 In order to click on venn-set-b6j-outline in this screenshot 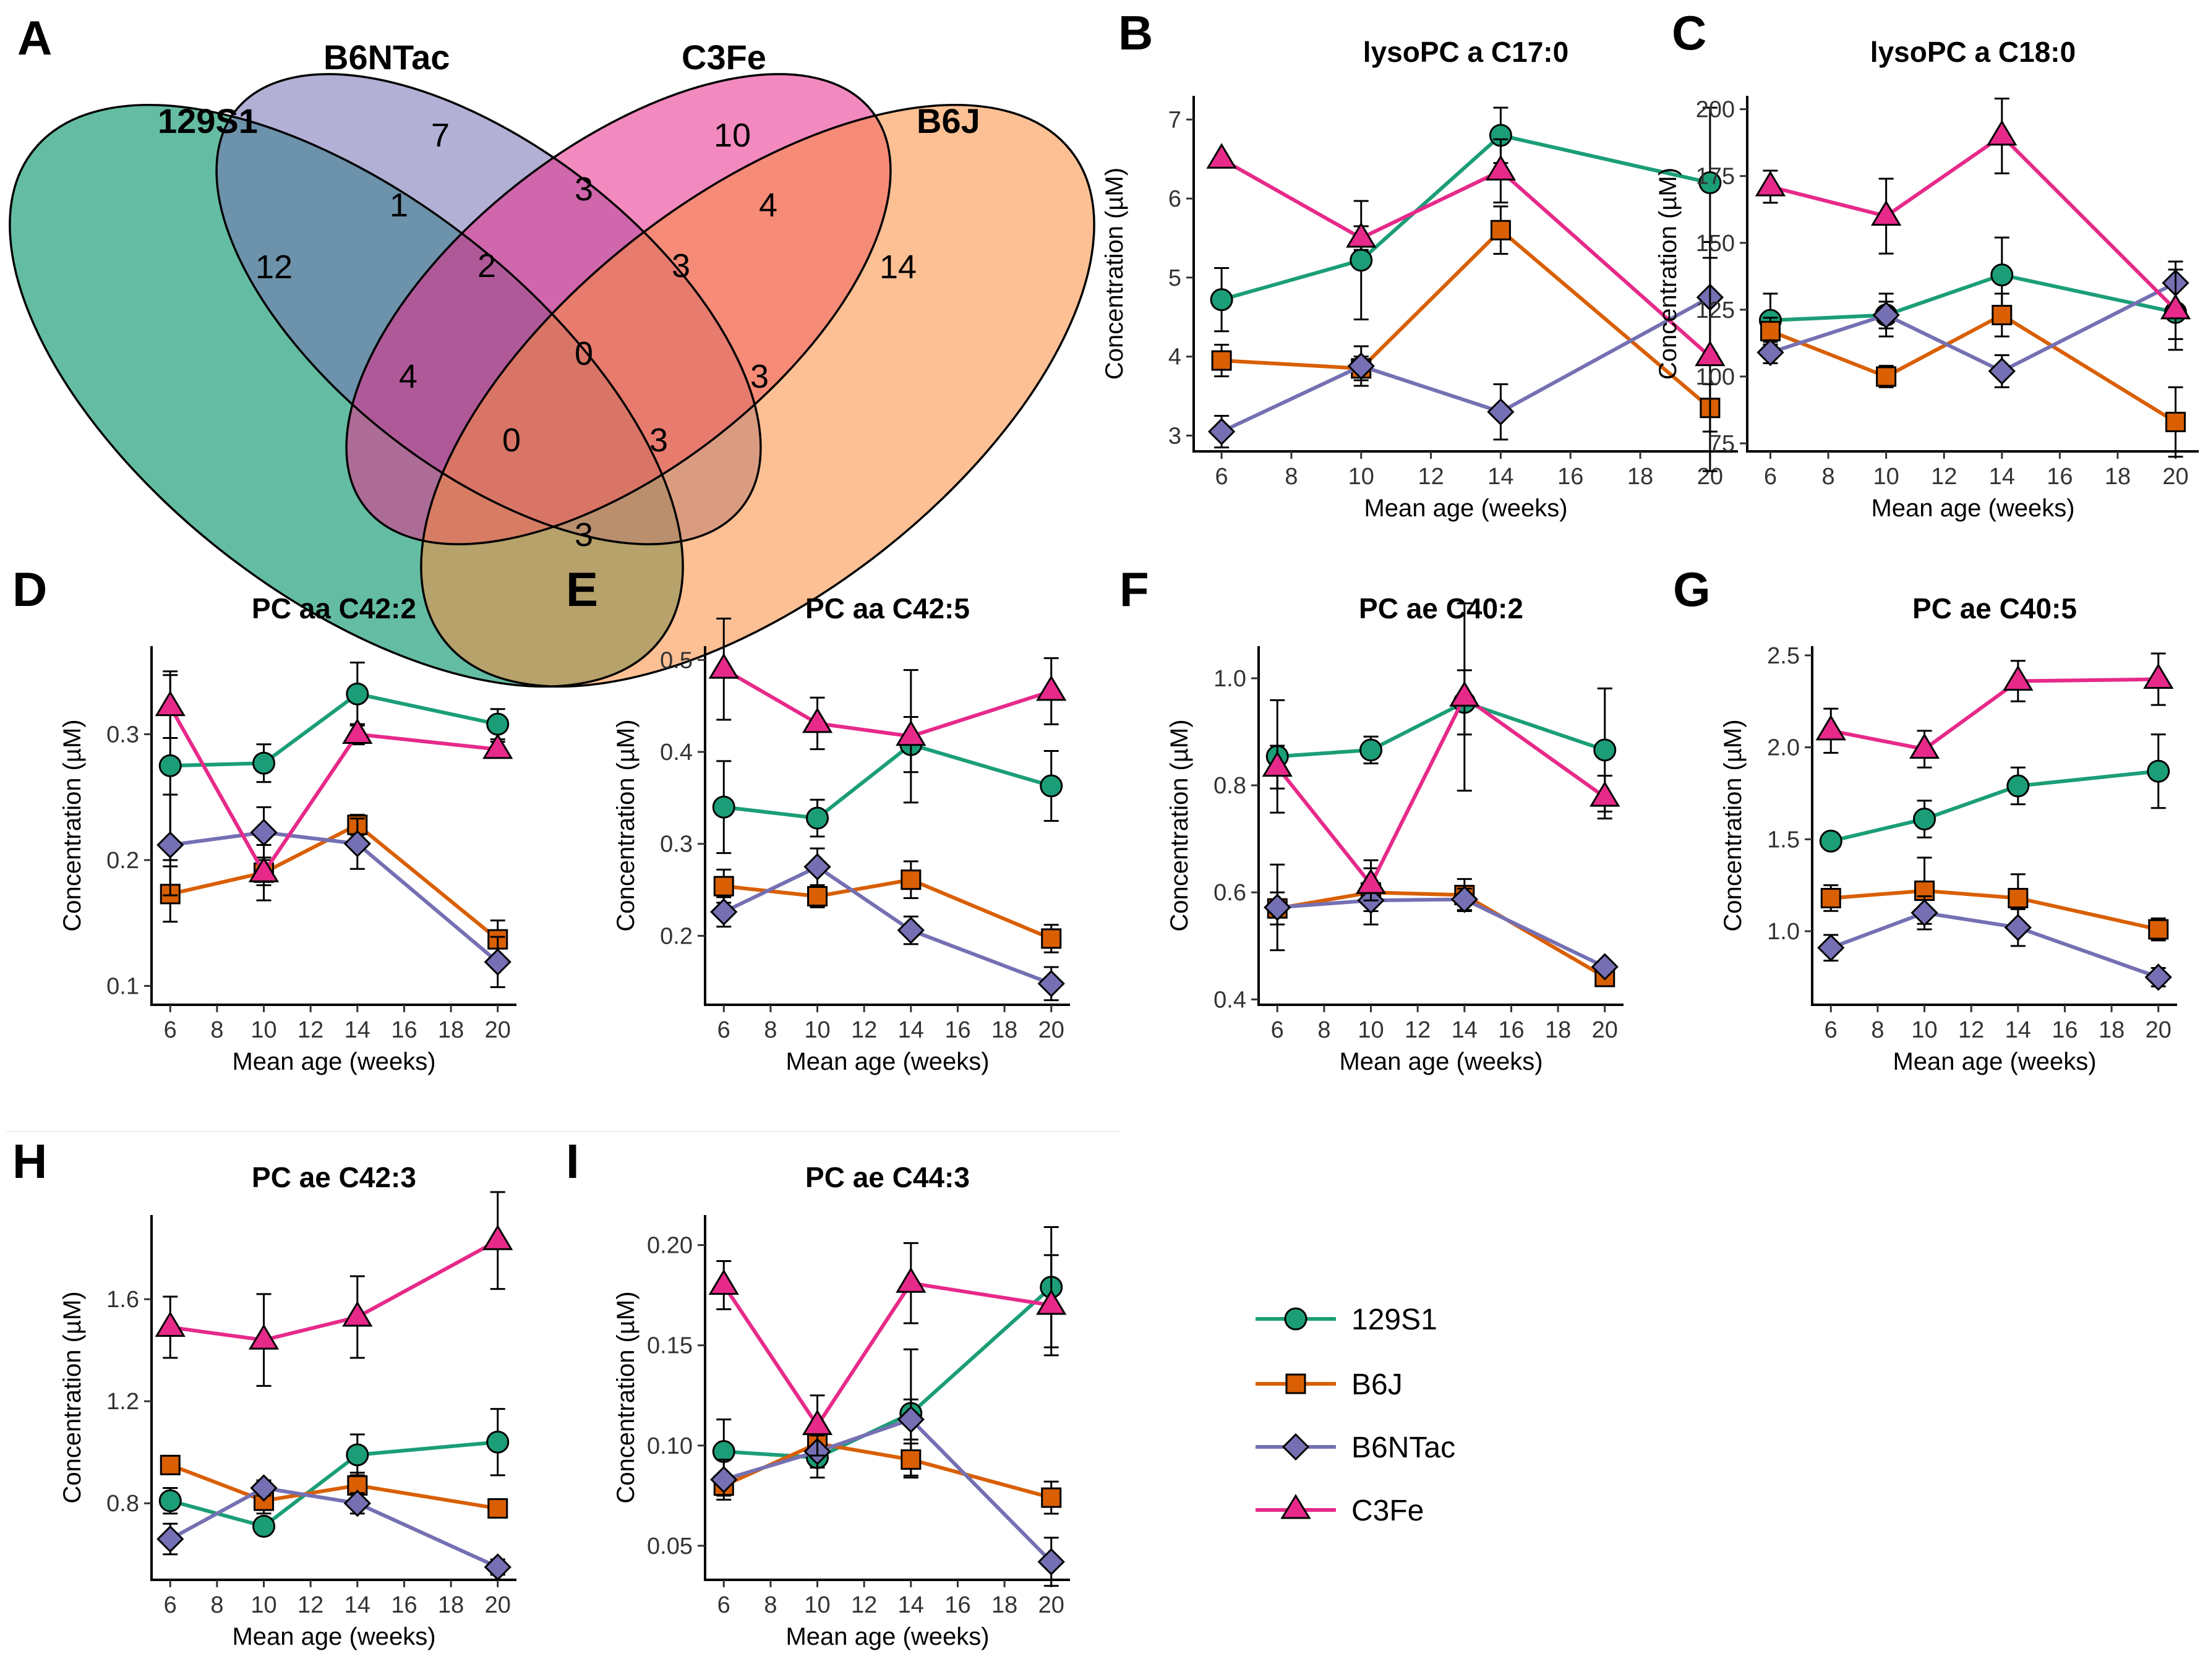, I will do `click(757, 396)`.